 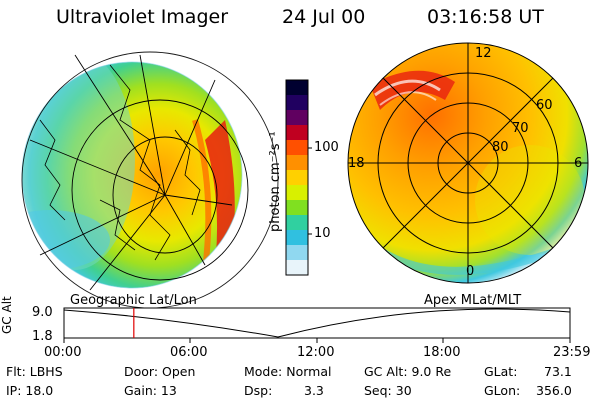 What do you see at coordinates (572, 352) in the screenshot?
I see `timeline-xtick-2359: 23:59` at bounding box center [572, 352].